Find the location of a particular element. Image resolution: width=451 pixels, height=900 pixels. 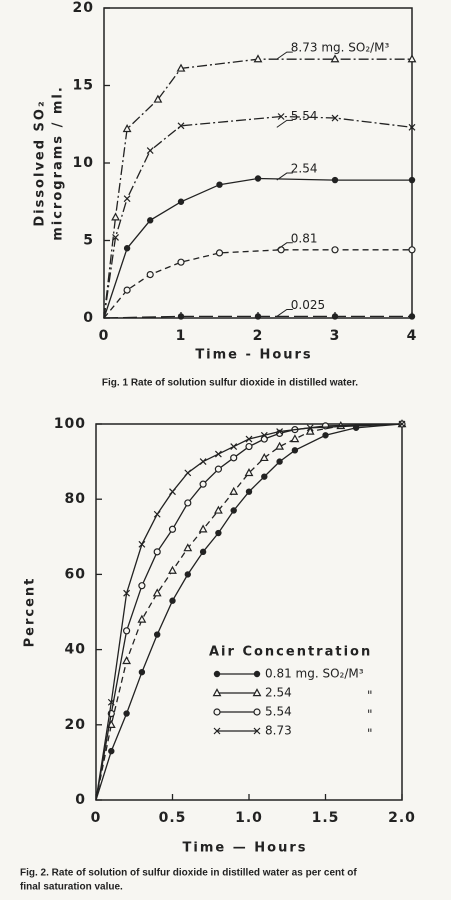

y-tick-label: 10 is located at coordinates (83, 163).